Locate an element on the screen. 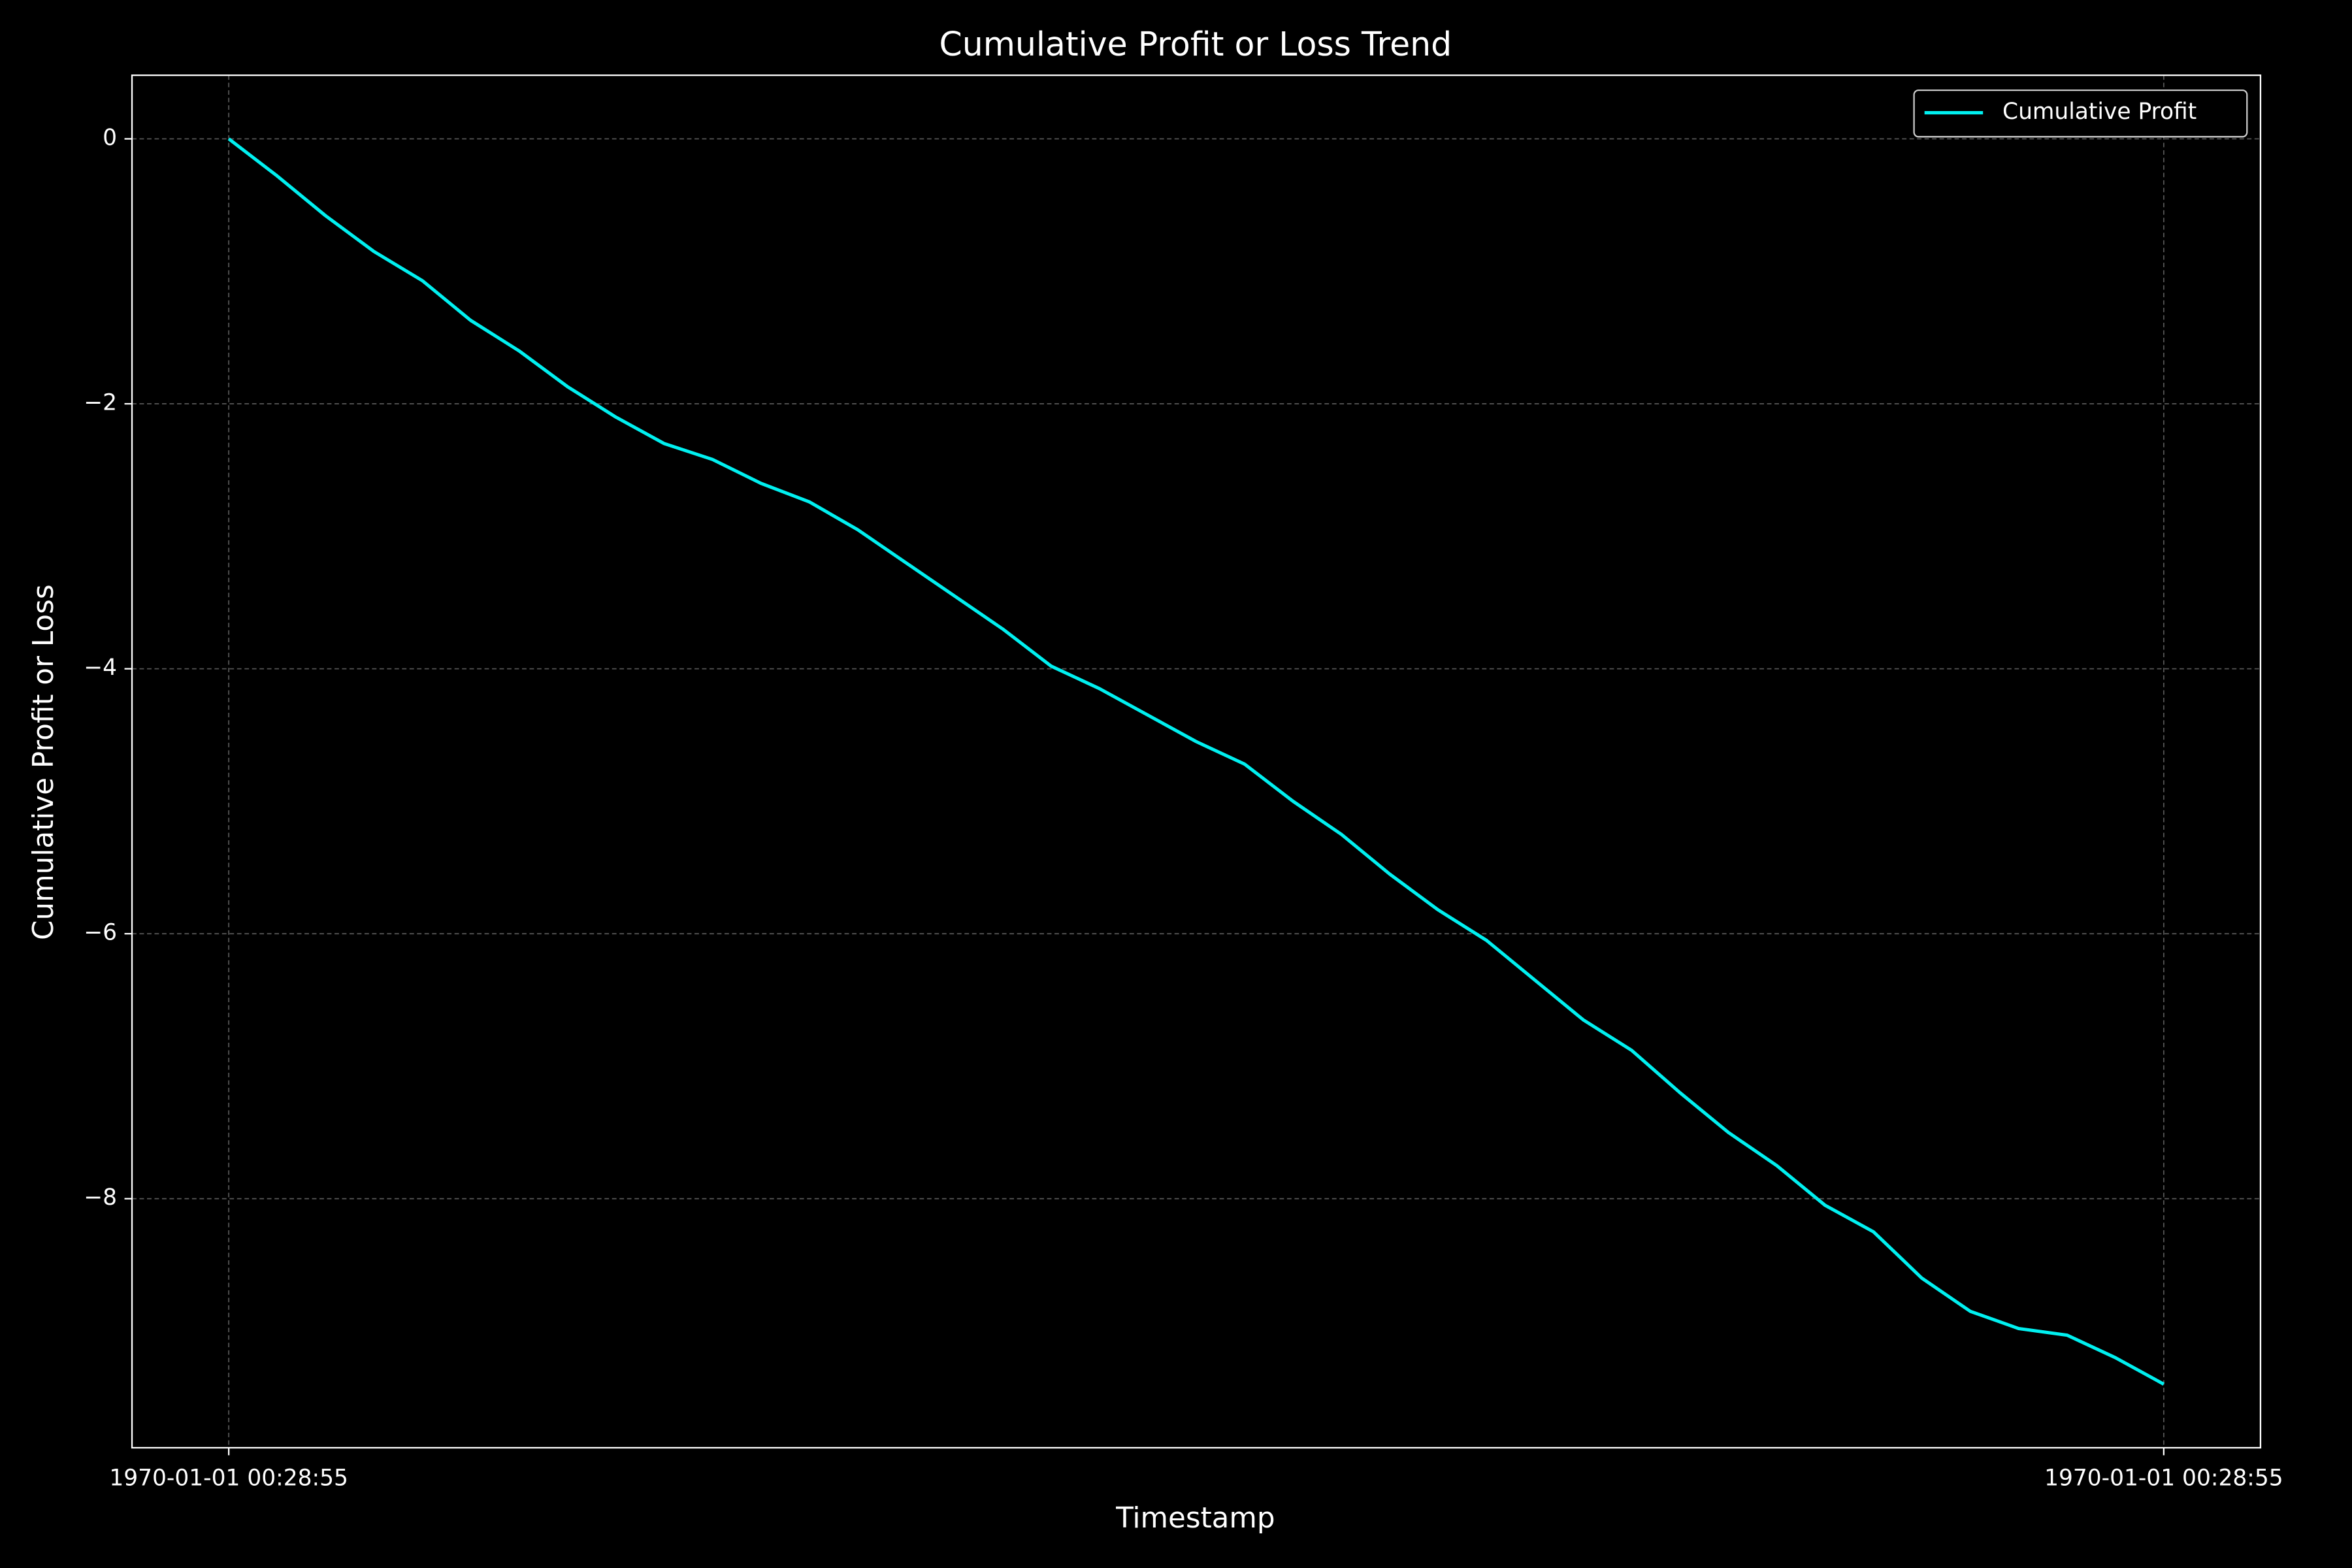  legend-label: Cumulative Profit is located at coordinates (2099, 112).